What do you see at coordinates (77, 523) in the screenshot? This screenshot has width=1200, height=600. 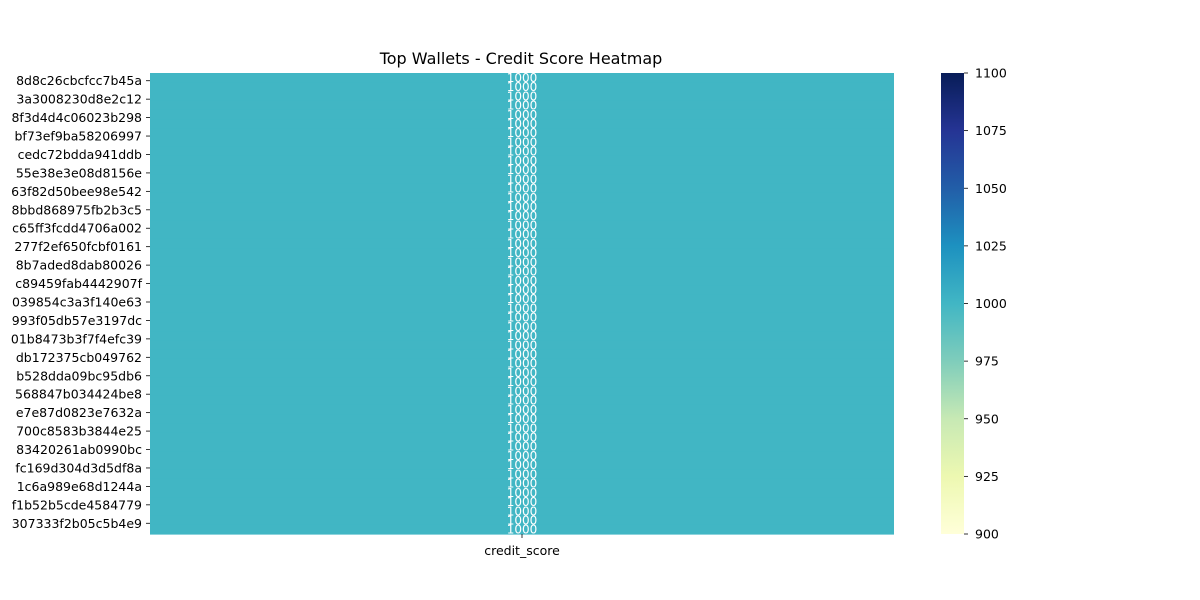 I see `y-tick-label: 307333f2b05c5b4e9` at bounding box center [77, 523].